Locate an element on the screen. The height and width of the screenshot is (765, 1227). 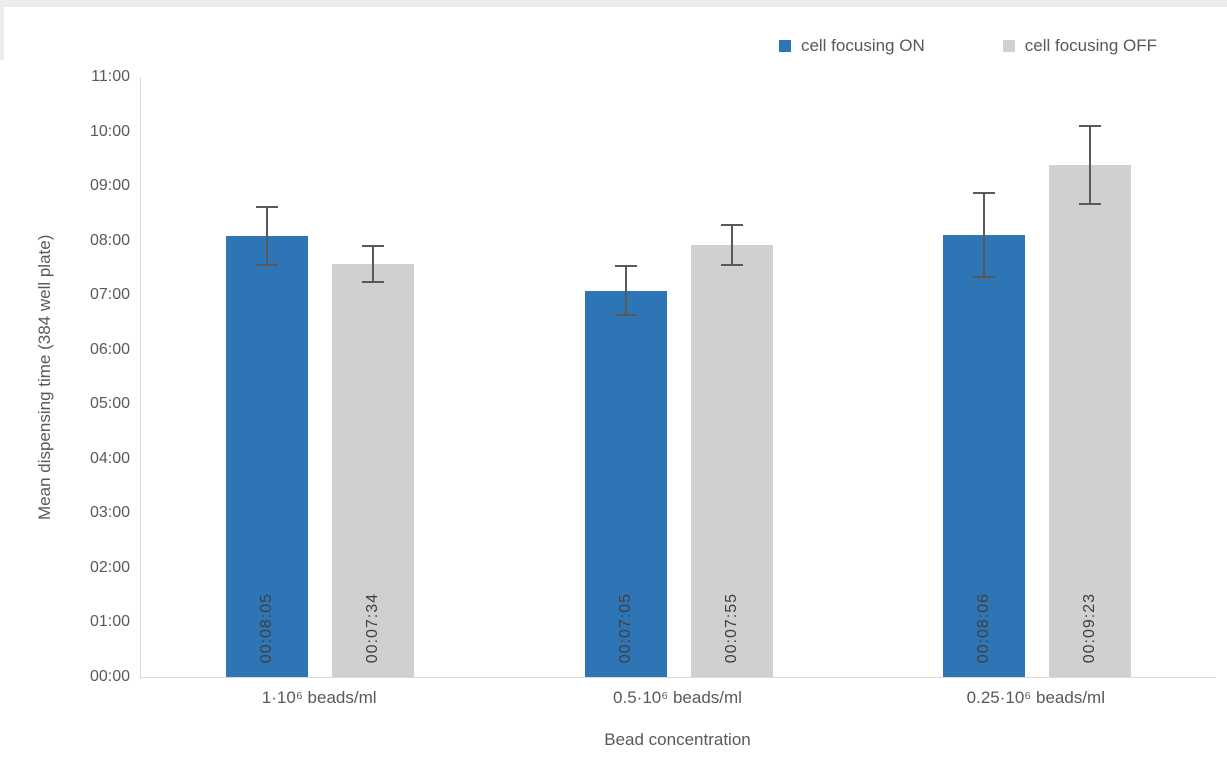
bar-value-label: 00:07:34 is located at coordinates (373, 627).